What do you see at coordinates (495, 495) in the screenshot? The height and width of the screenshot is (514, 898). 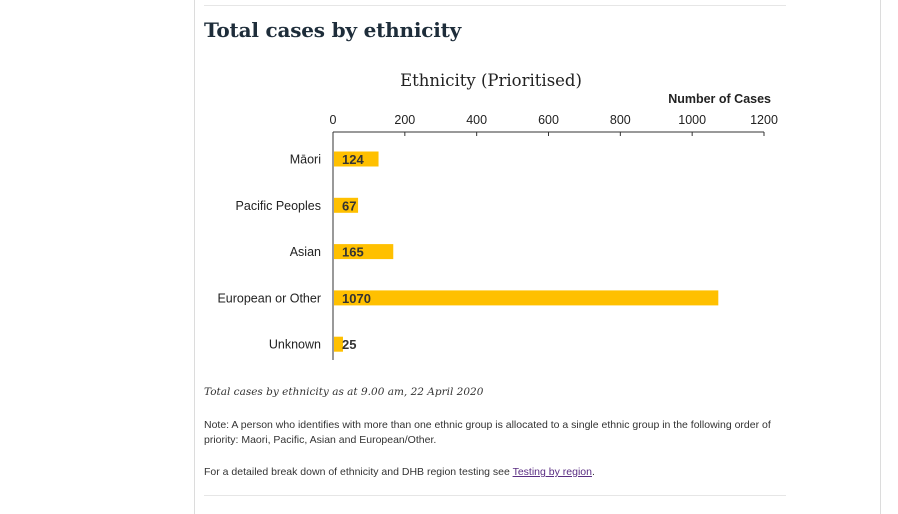 I see `bottom-divider` at bounding box center [495, 495].